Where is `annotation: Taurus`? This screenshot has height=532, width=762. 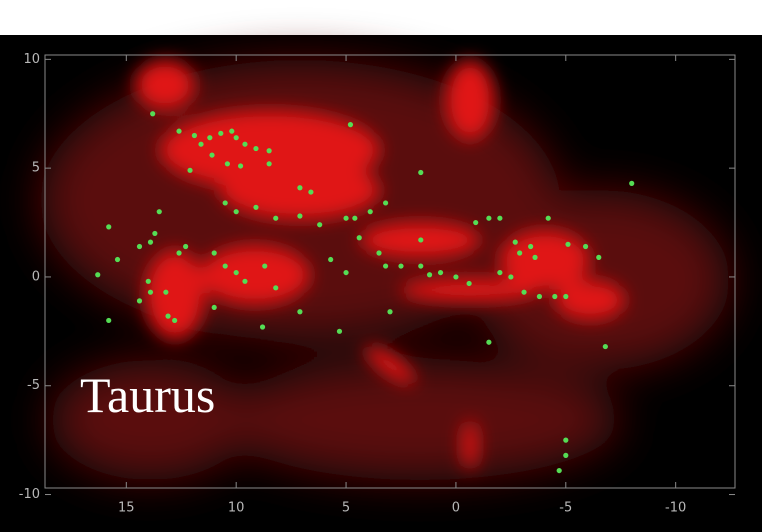 annotation: Taurus is located at coordinates (147, 395).